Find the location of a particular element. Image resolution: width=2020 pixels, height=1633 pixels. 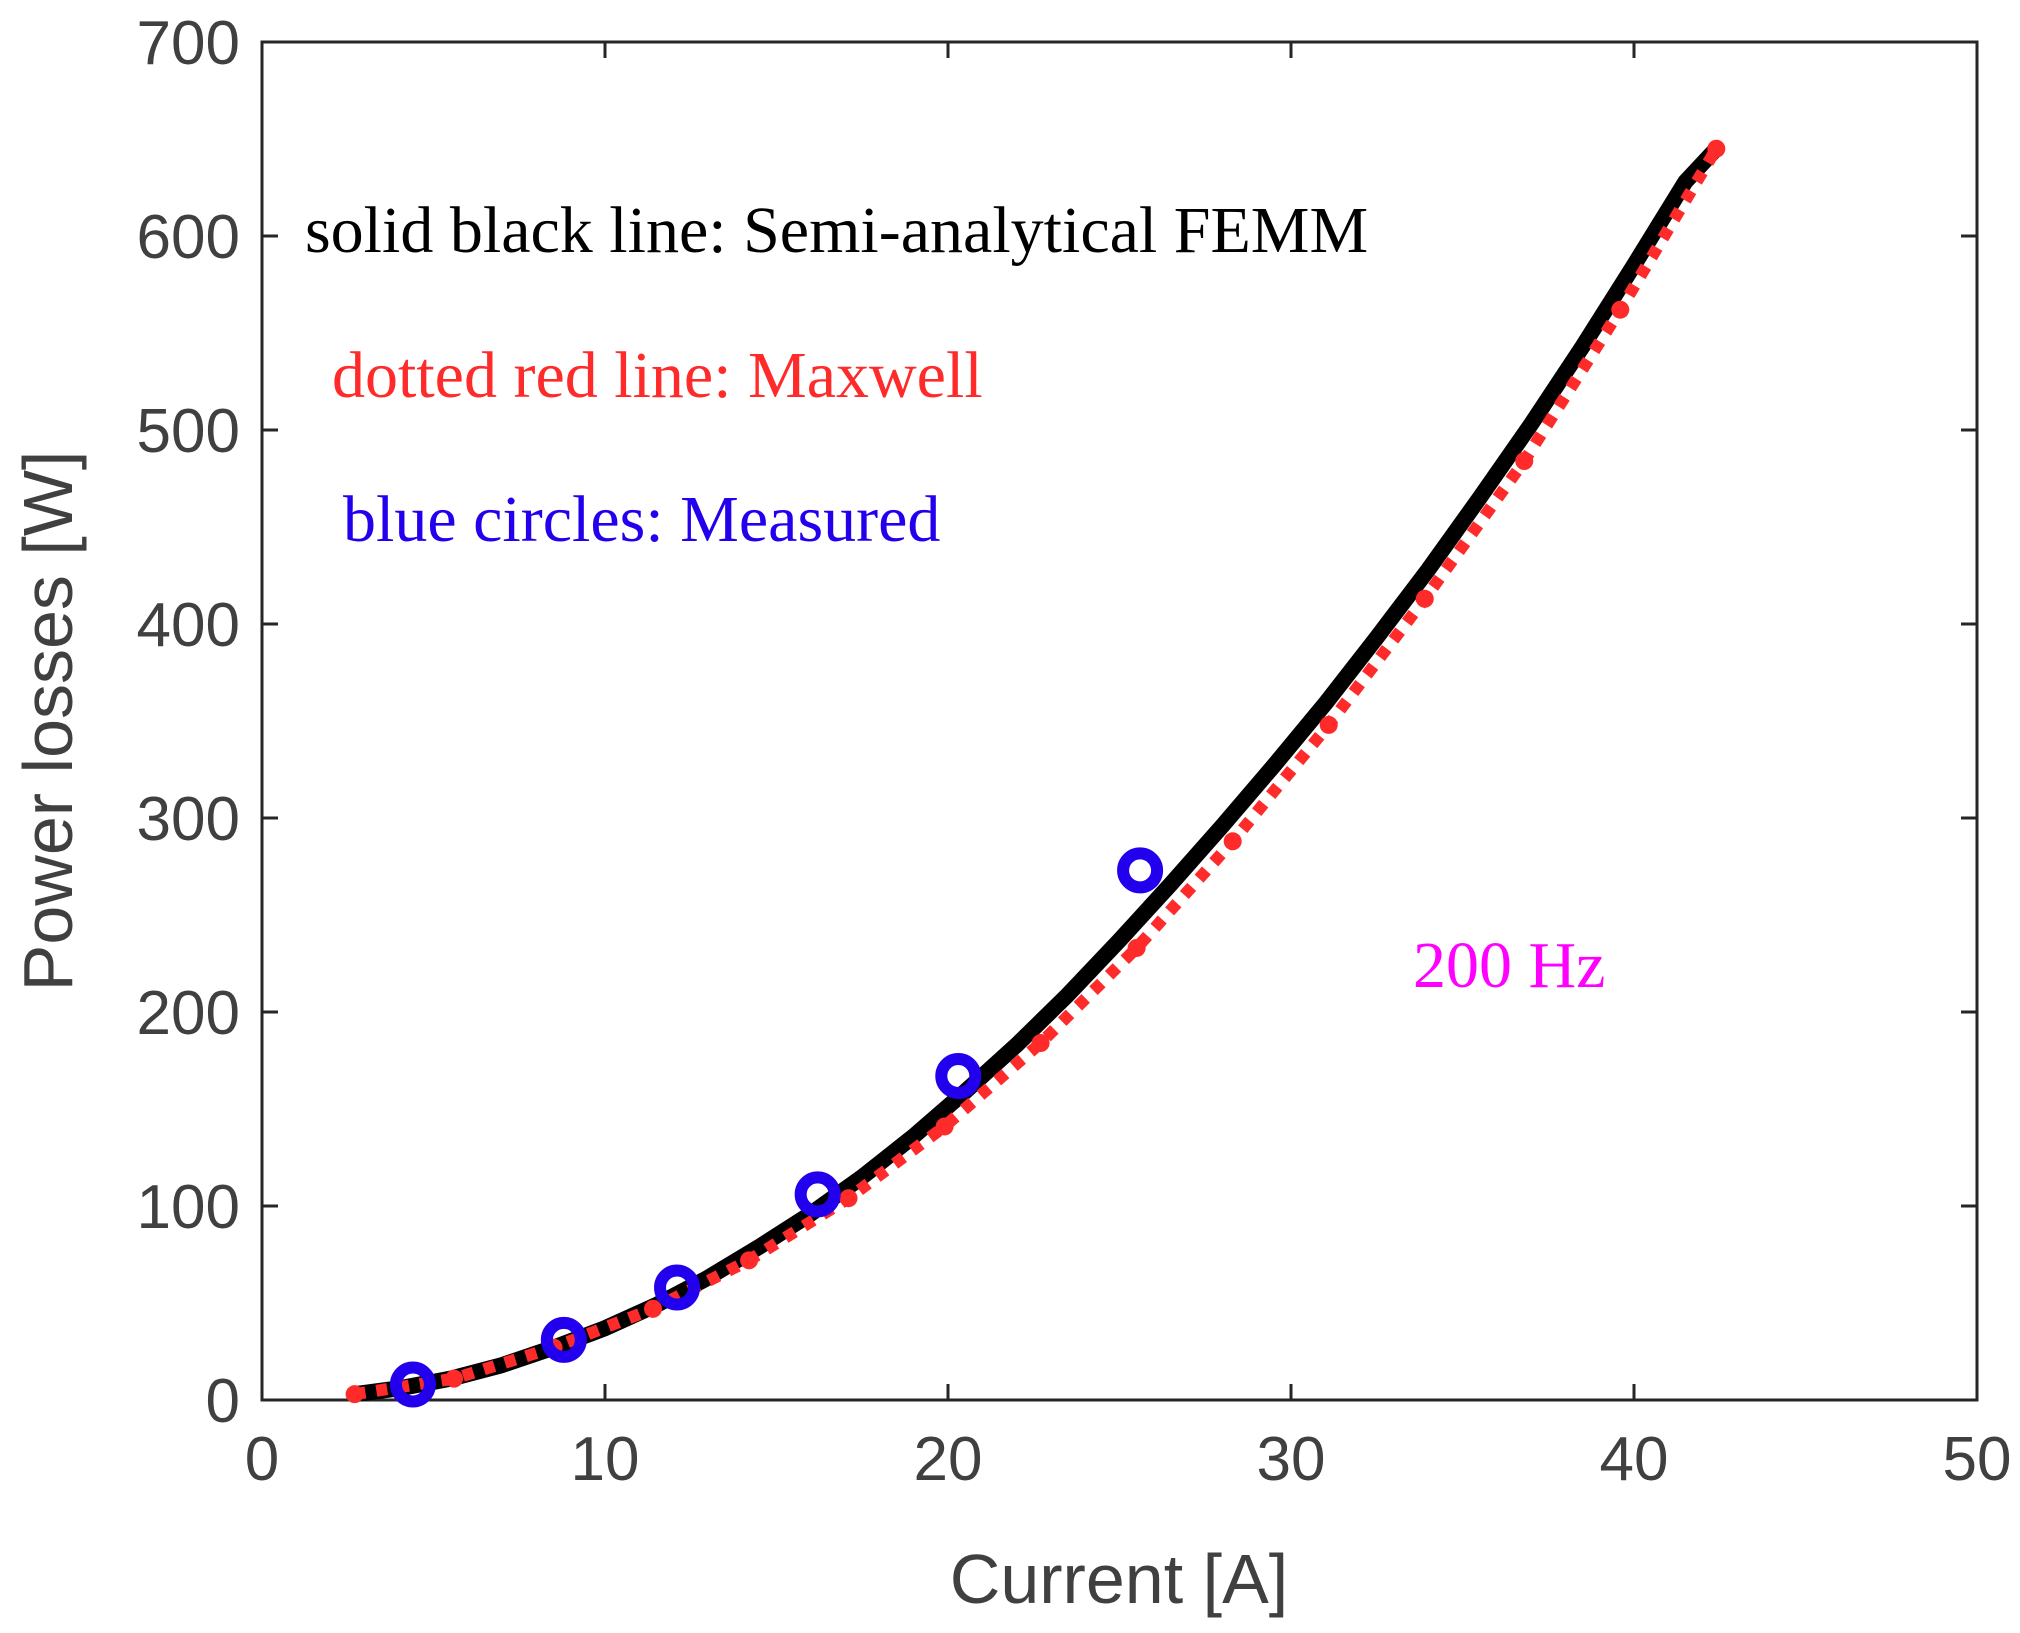

annotation-femm: solid black line: Semi-analytical FEMM is located at coordinates (836, 230).